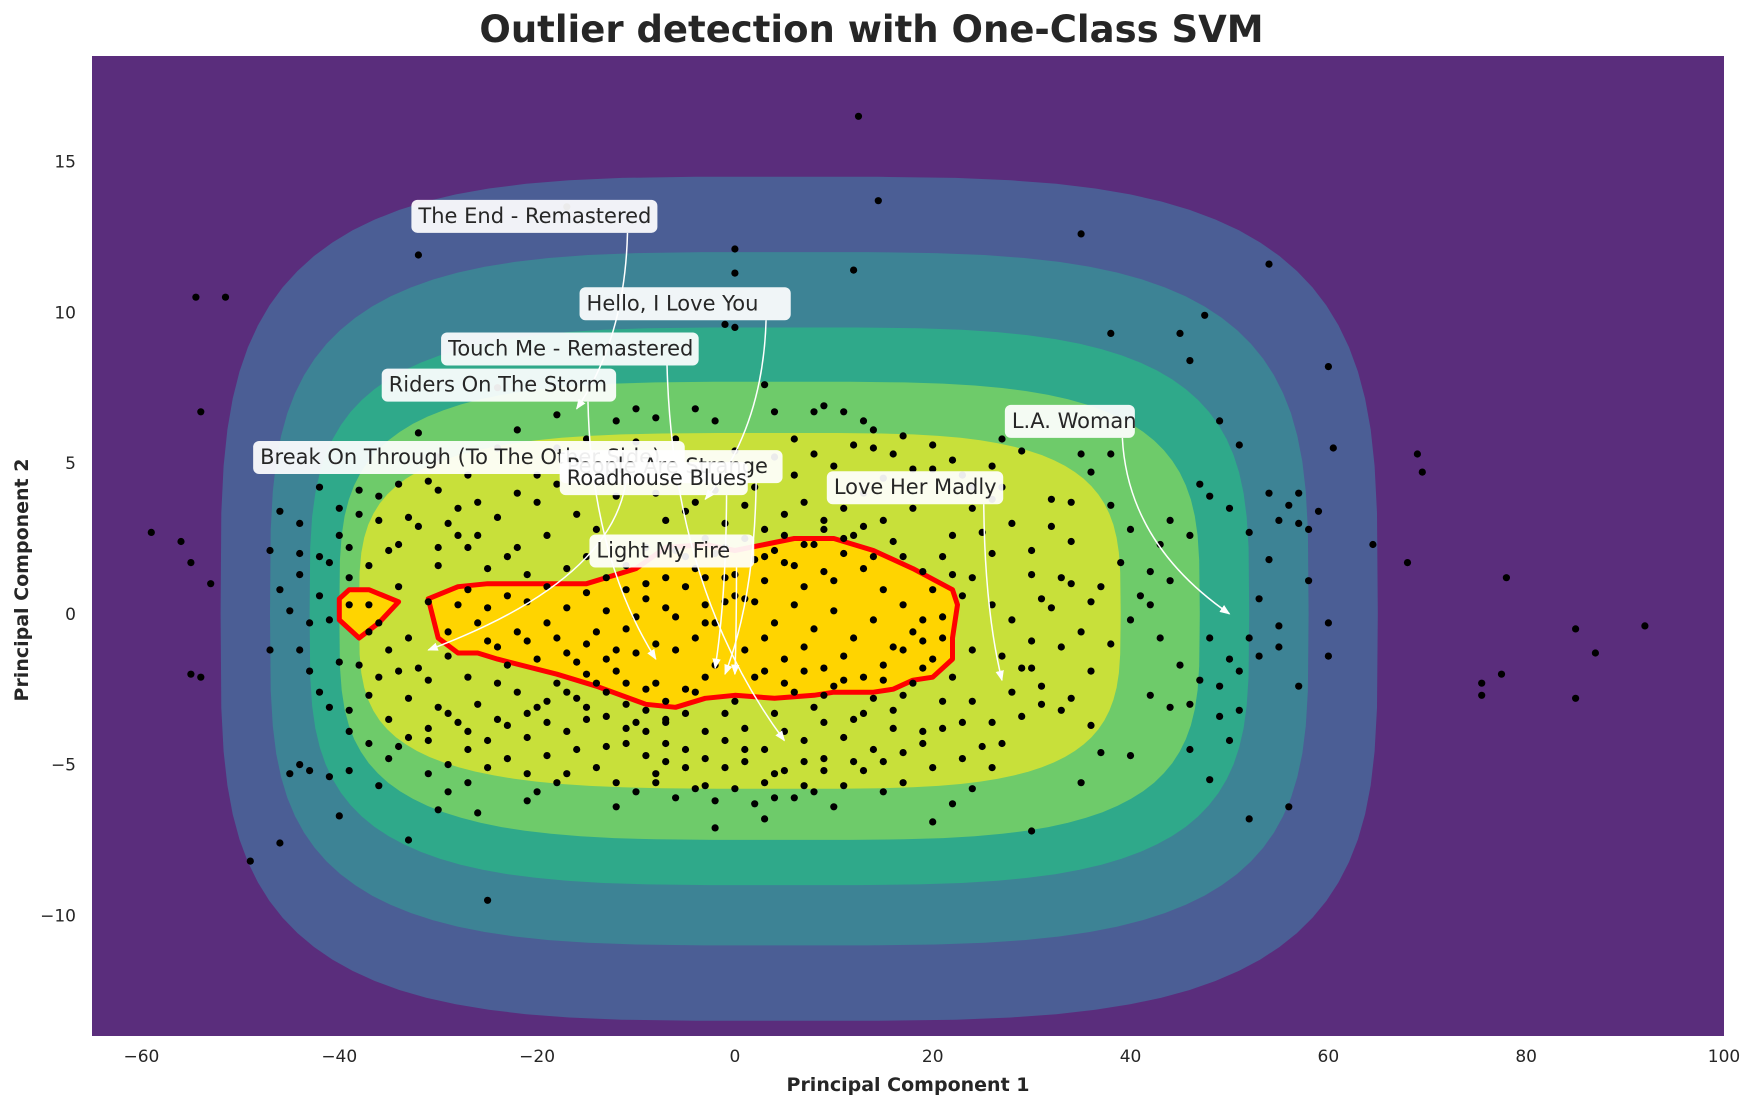 Image resolution: width=1743 pixels, height=1111 pixels. I want to click on annotation: Hello, I Love You, so click(685, 394).